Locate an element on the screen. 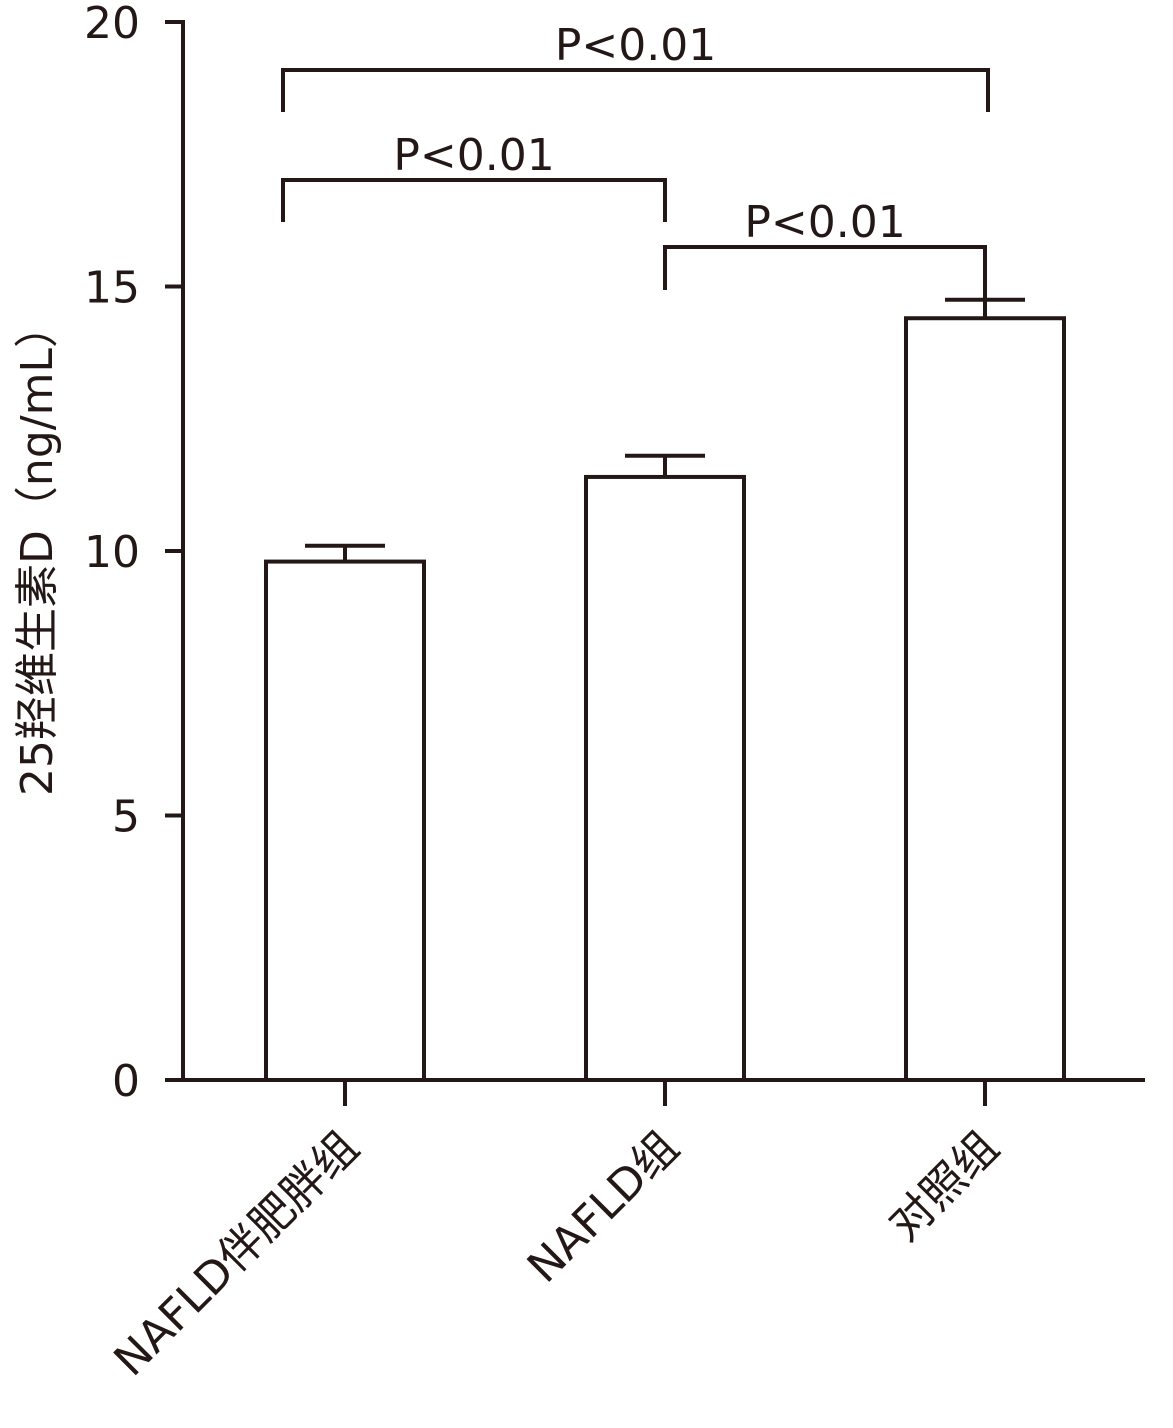 The width and height of the screenshot is (1173, 1428). x-tick-label: NAFLD伴肥胖组 is located at coordinates (237, 1254).